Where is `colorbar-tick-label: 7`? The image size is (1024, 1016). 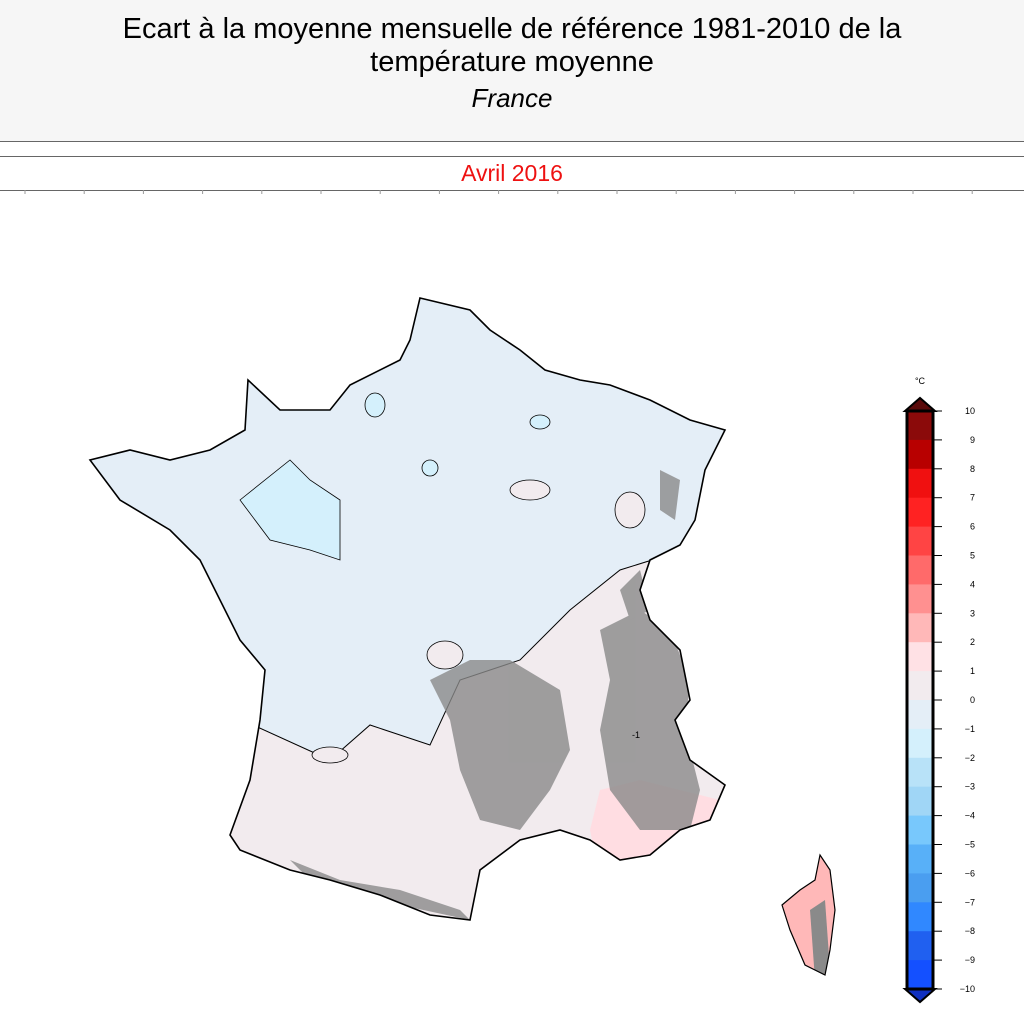 colorbar-tick-label: 7 is located at coordinates (972, 498).